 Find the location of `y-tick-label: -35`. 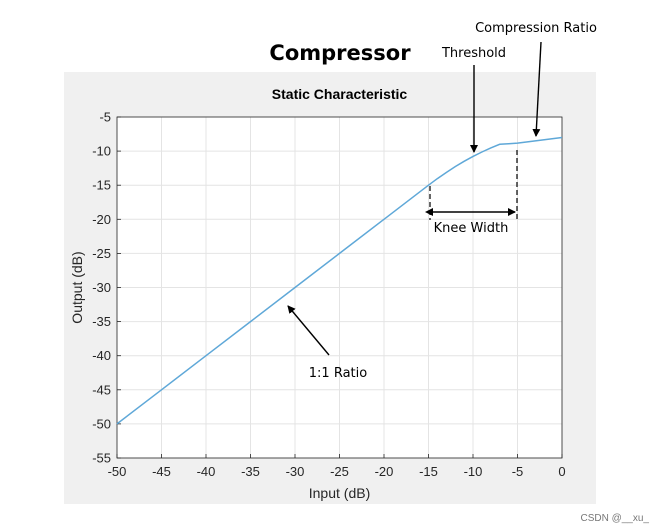

y-tick-label: -35 is located at coordinates (101, 321).